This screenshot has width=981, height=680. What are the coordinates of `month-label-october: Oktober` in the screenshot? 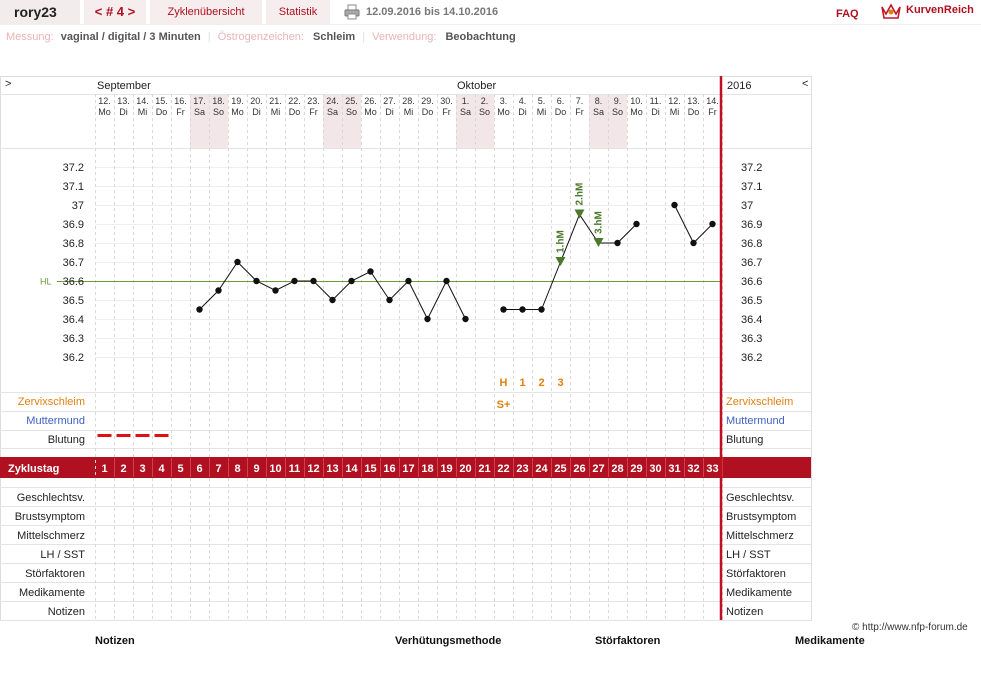 It's located at (476, 86).